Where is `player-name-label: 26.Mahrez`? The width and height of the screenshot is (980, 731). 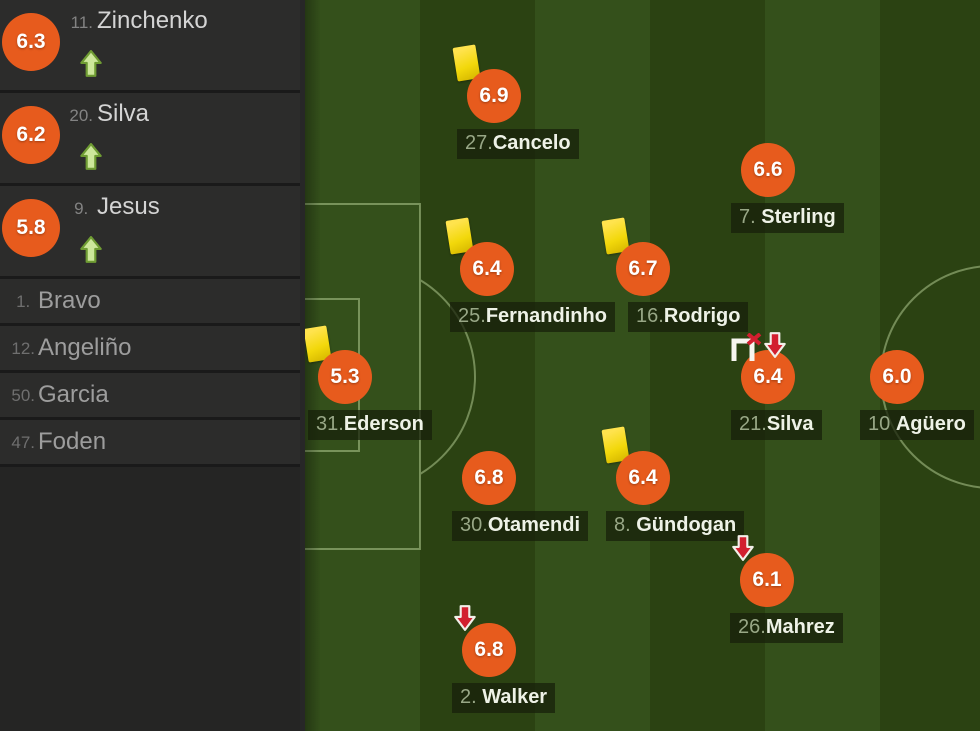
player-name-label: 26.Mahrez is located at coordinates (786, 628).